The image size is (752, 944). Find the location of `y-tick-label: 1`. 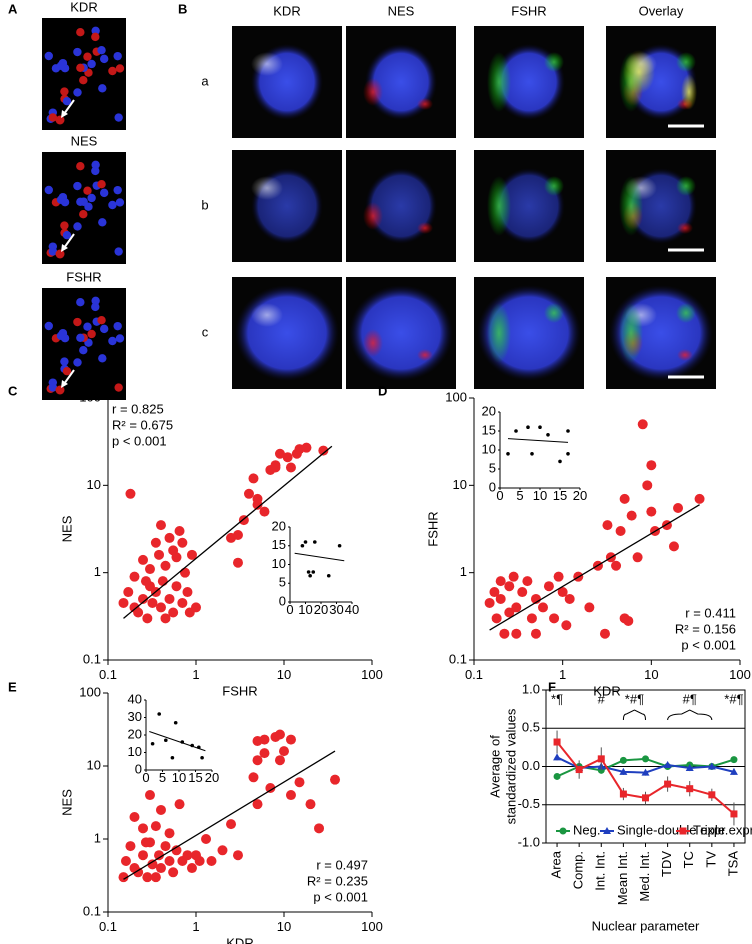

y-tick-label: 1 is located at coordinates (97, 571).